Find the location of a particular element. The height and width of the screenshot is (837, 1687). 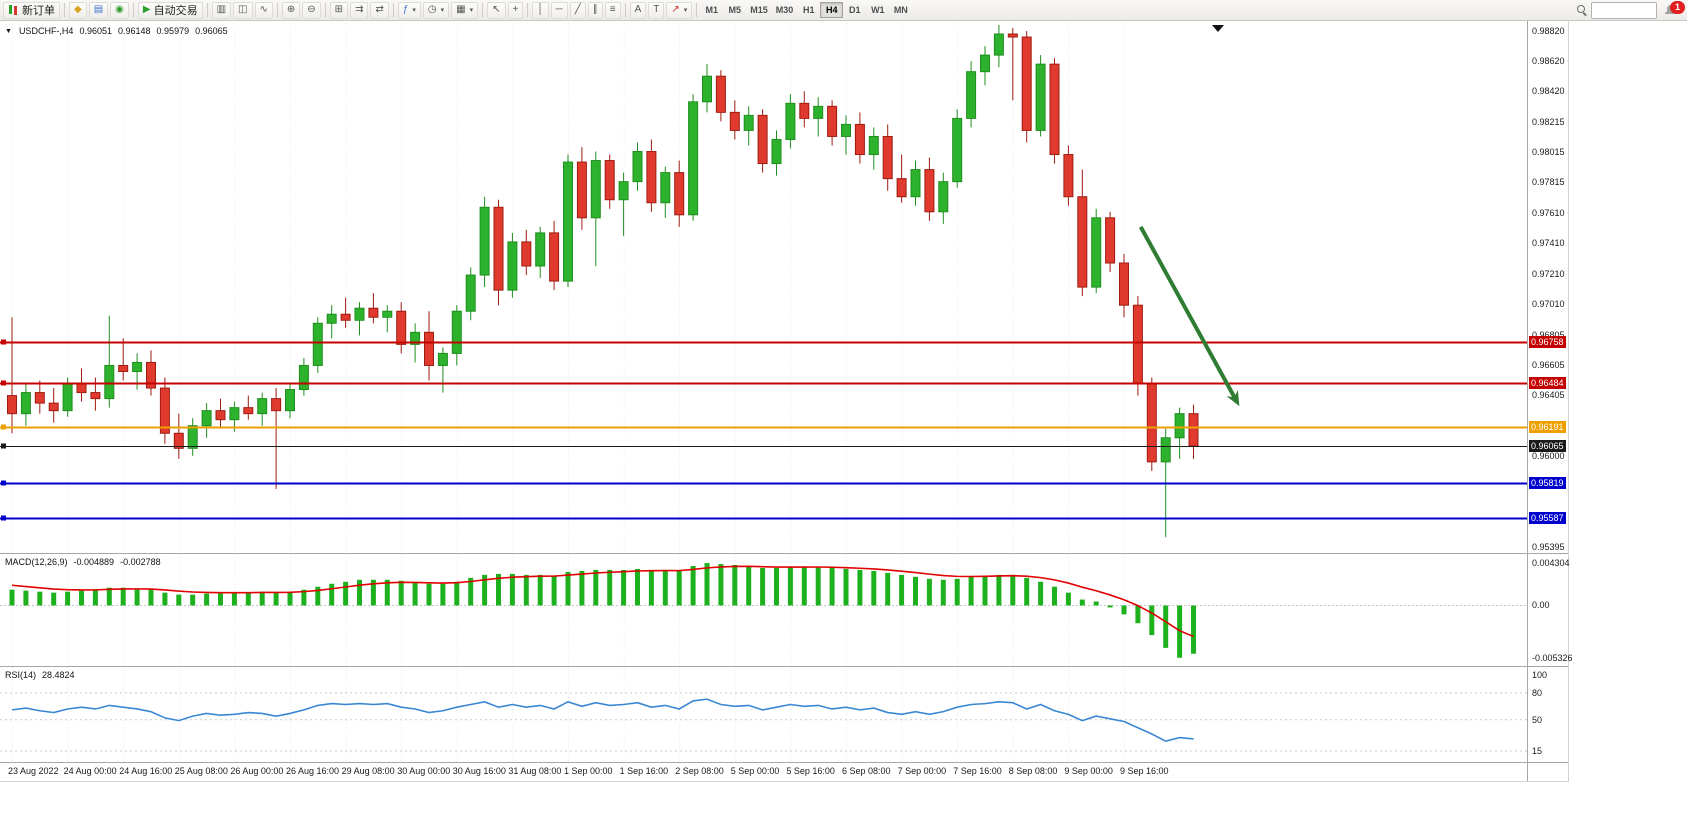

broadcast-button: ◉ is located at coordinates (119, 10).